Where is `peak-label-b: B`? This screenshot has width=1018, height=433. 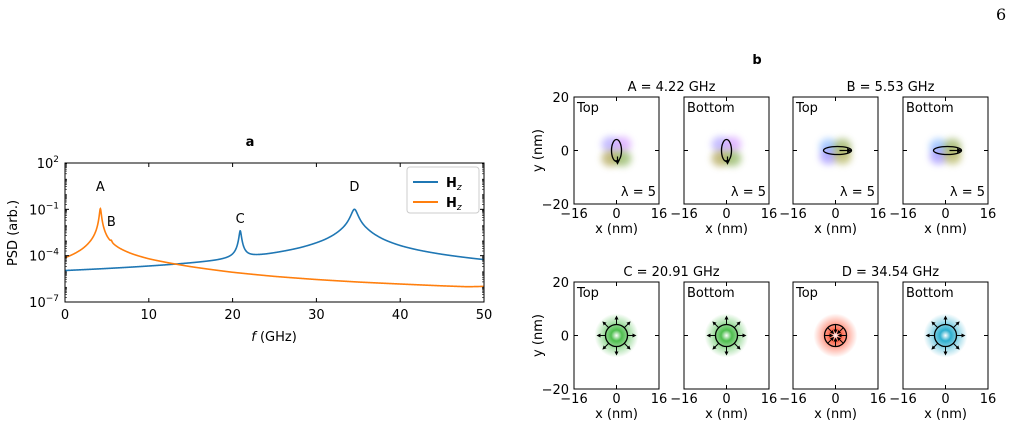
peak-label-b: B is located at coordinates (111, 222).